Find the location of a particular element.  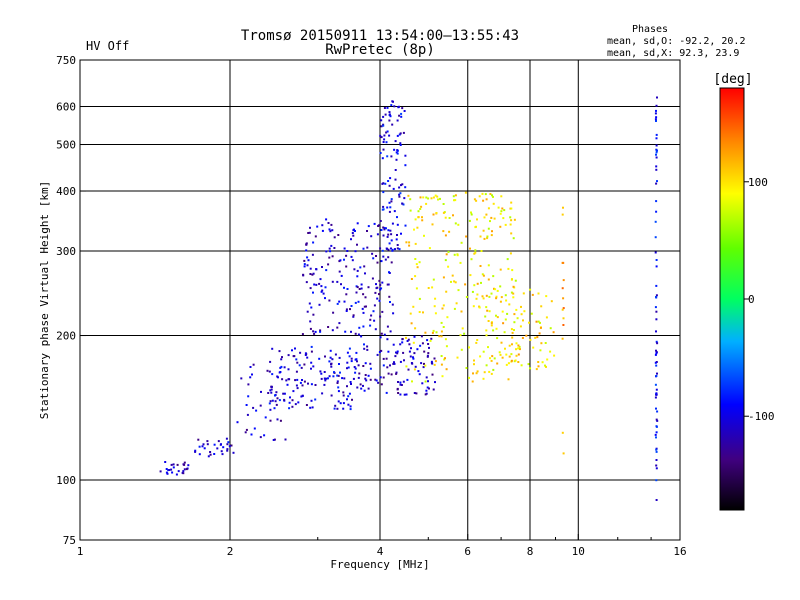

stats-o-mode: mean, sd,O: -92.2, 20.2 is located at coordinates (676, 41).